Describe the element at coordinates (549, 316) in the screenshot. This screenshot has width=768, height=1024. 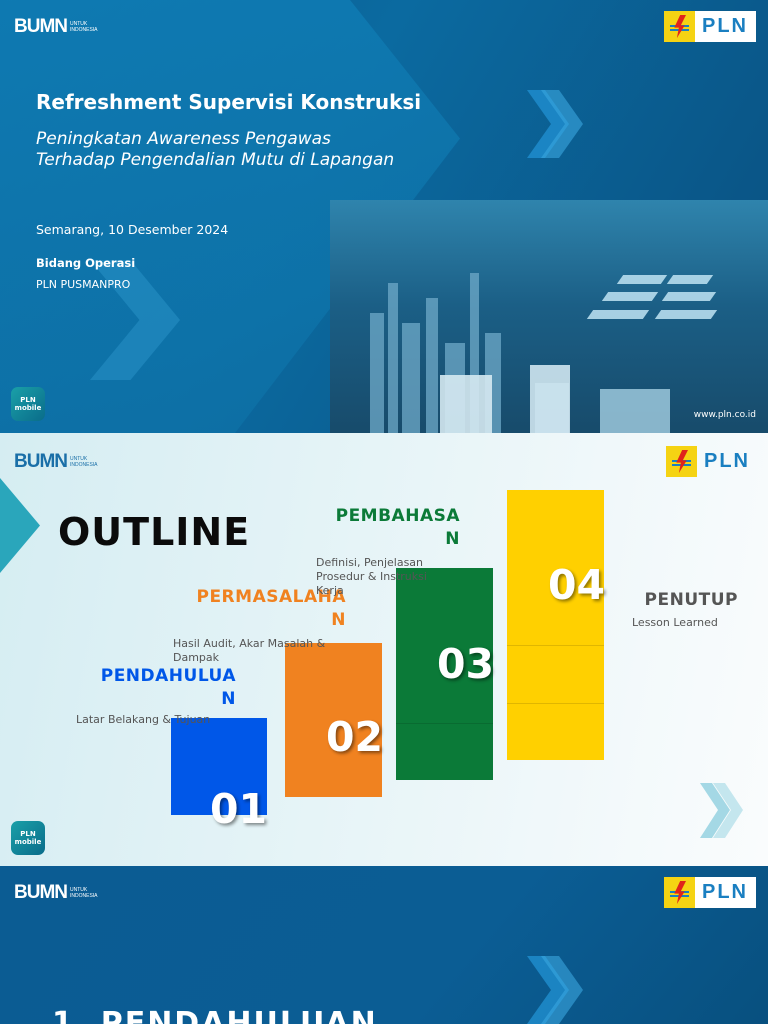
I see `city-skyline-image` at that location.